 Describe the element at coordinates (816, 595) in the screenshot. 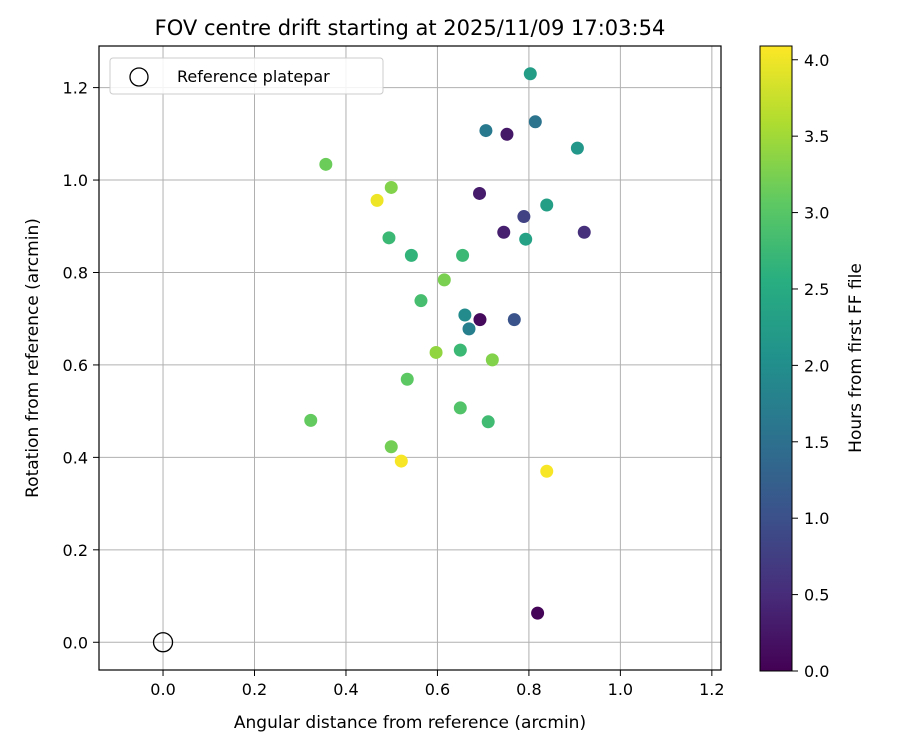

I see `colorbar-tick-label: 0.5` at that location.